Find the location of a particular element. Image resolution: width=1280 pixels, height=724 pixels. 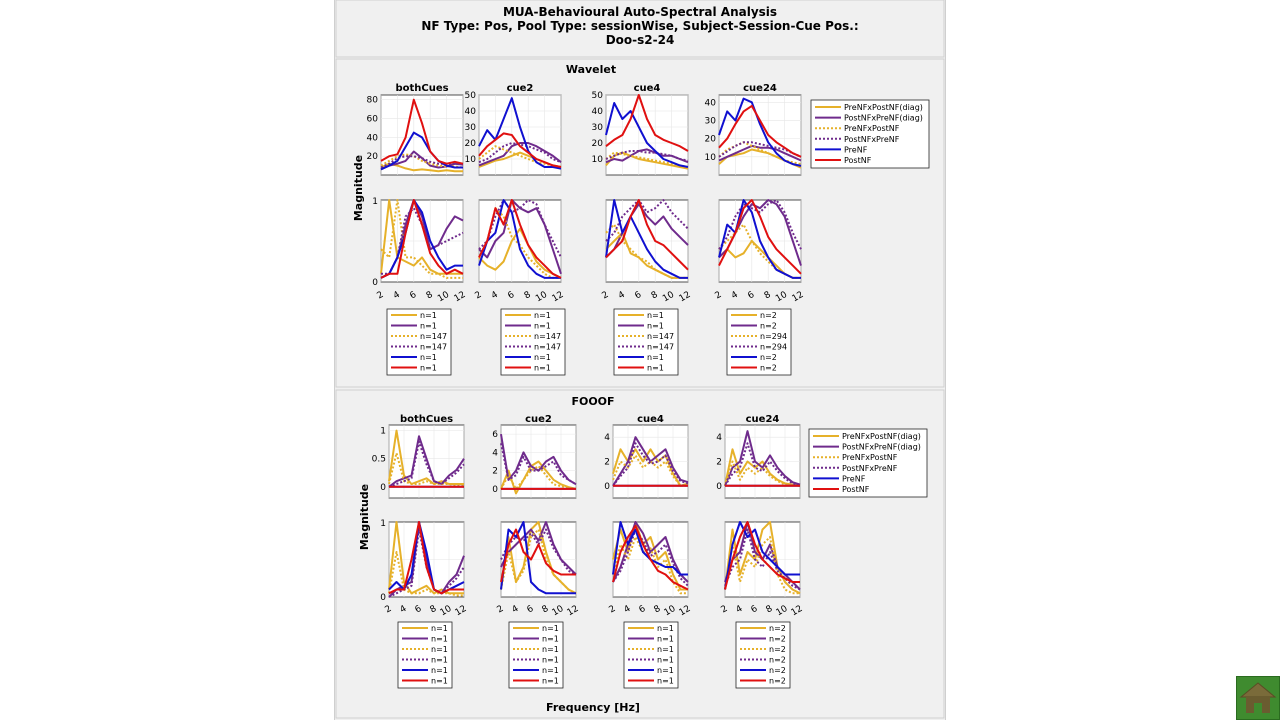

legend-label: PreNFxPostNF is located at coordinates (872, 128).